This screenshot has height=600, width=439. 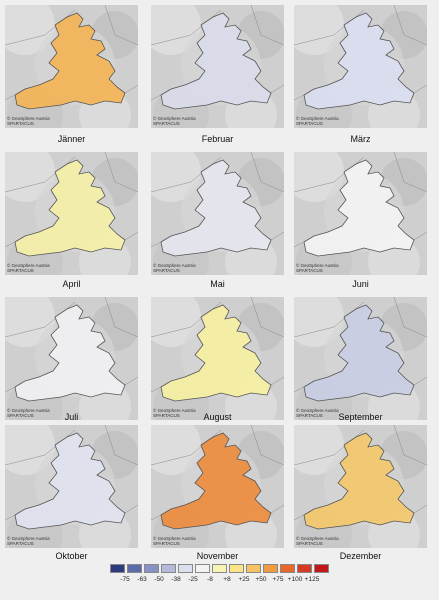 I want to click on legend-swatches, so click(x=221, y=568).